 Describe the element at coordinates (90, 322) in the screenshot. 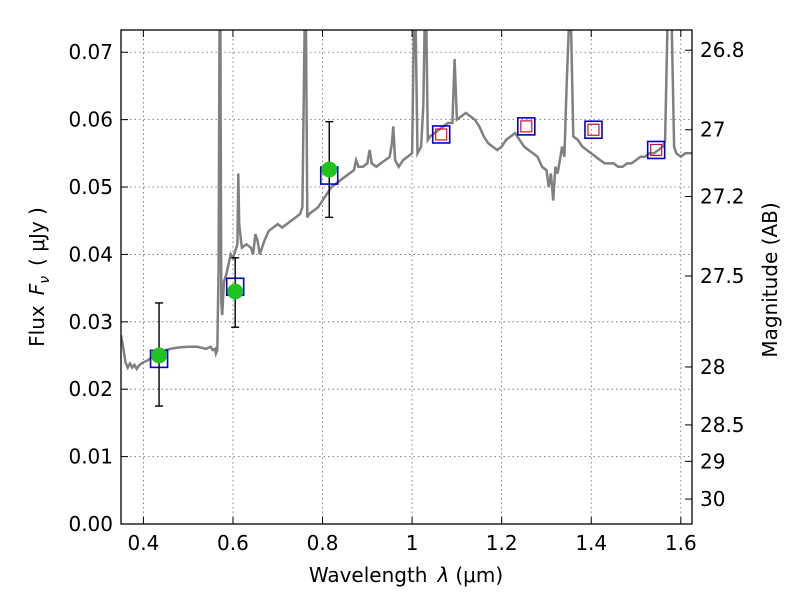

I see `y-tick-label: 0.03` at that location.